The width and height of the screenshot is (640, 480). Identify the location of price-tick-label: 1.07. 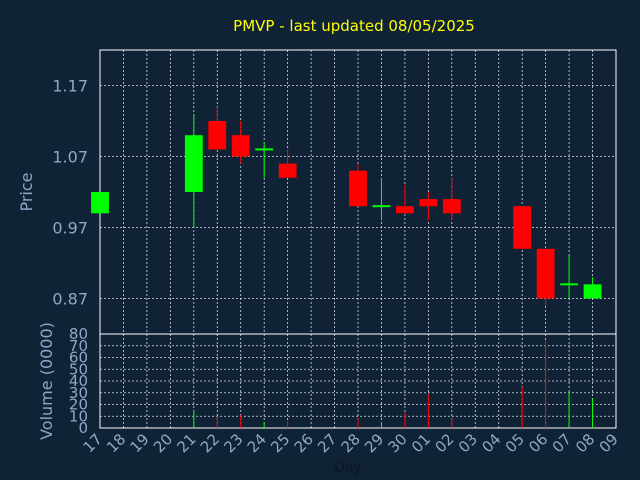
(70, 157).